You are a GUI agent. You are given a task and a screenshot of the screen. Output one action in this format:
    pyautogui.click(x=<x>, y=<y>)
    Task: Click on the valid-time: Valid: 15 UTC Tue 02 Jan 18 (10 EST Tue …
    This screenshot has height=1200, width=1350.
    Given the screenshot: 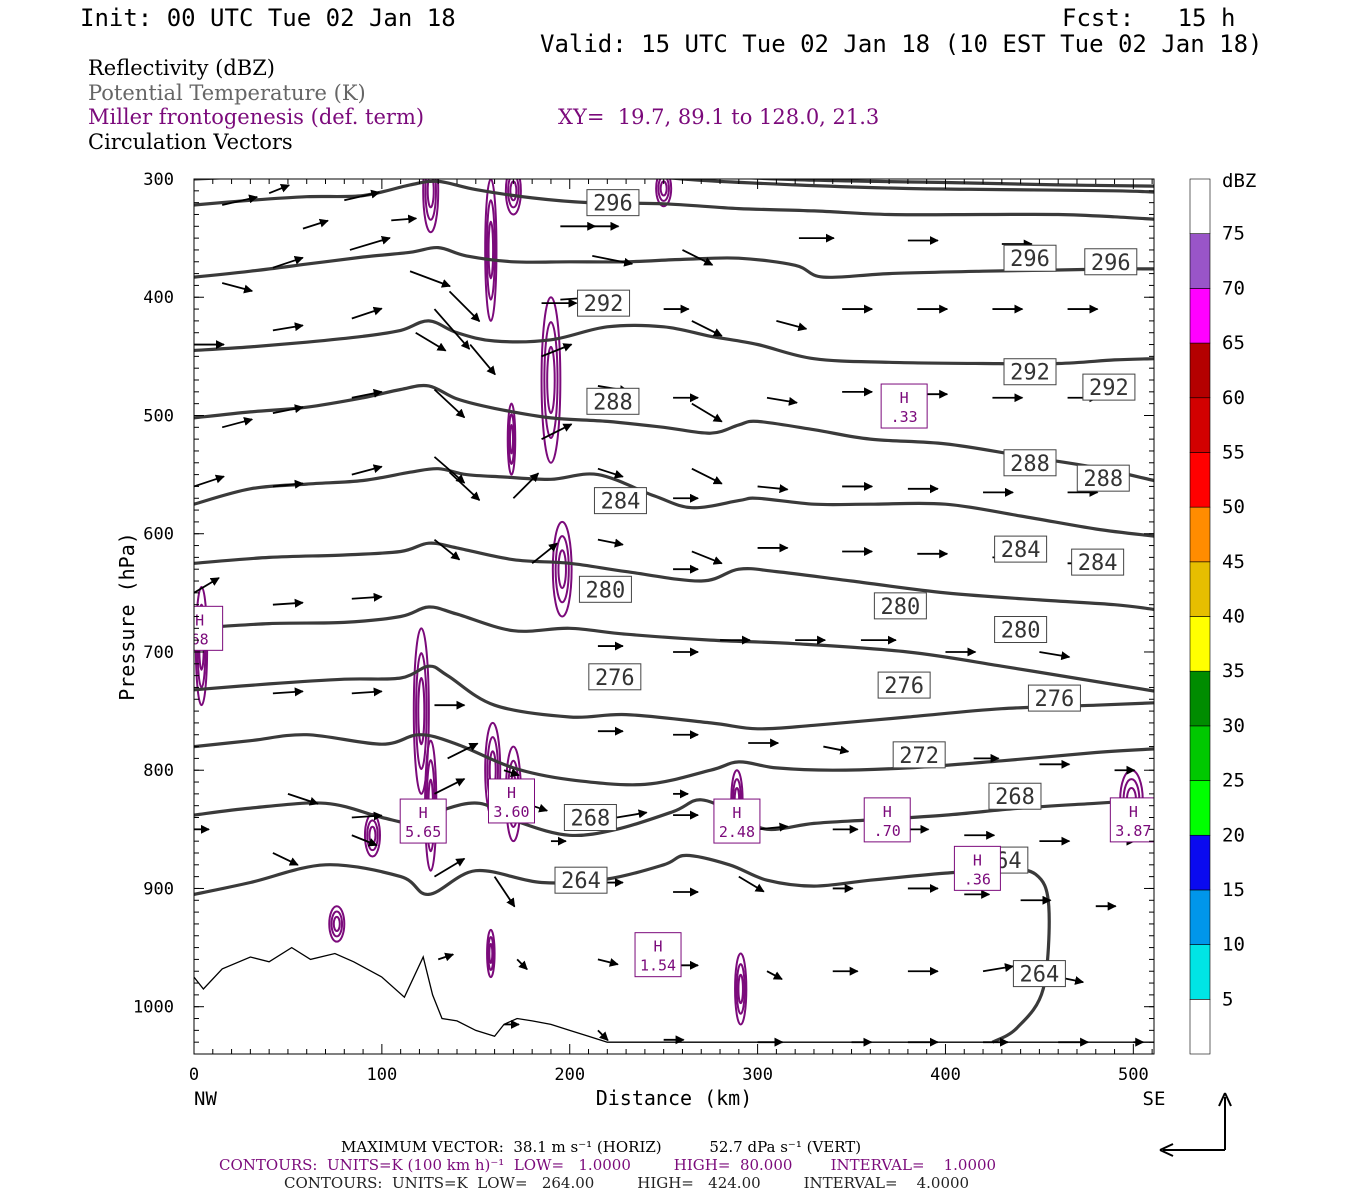 What is the action you would take?
    pyautogui.click(x=901, y=44)
    